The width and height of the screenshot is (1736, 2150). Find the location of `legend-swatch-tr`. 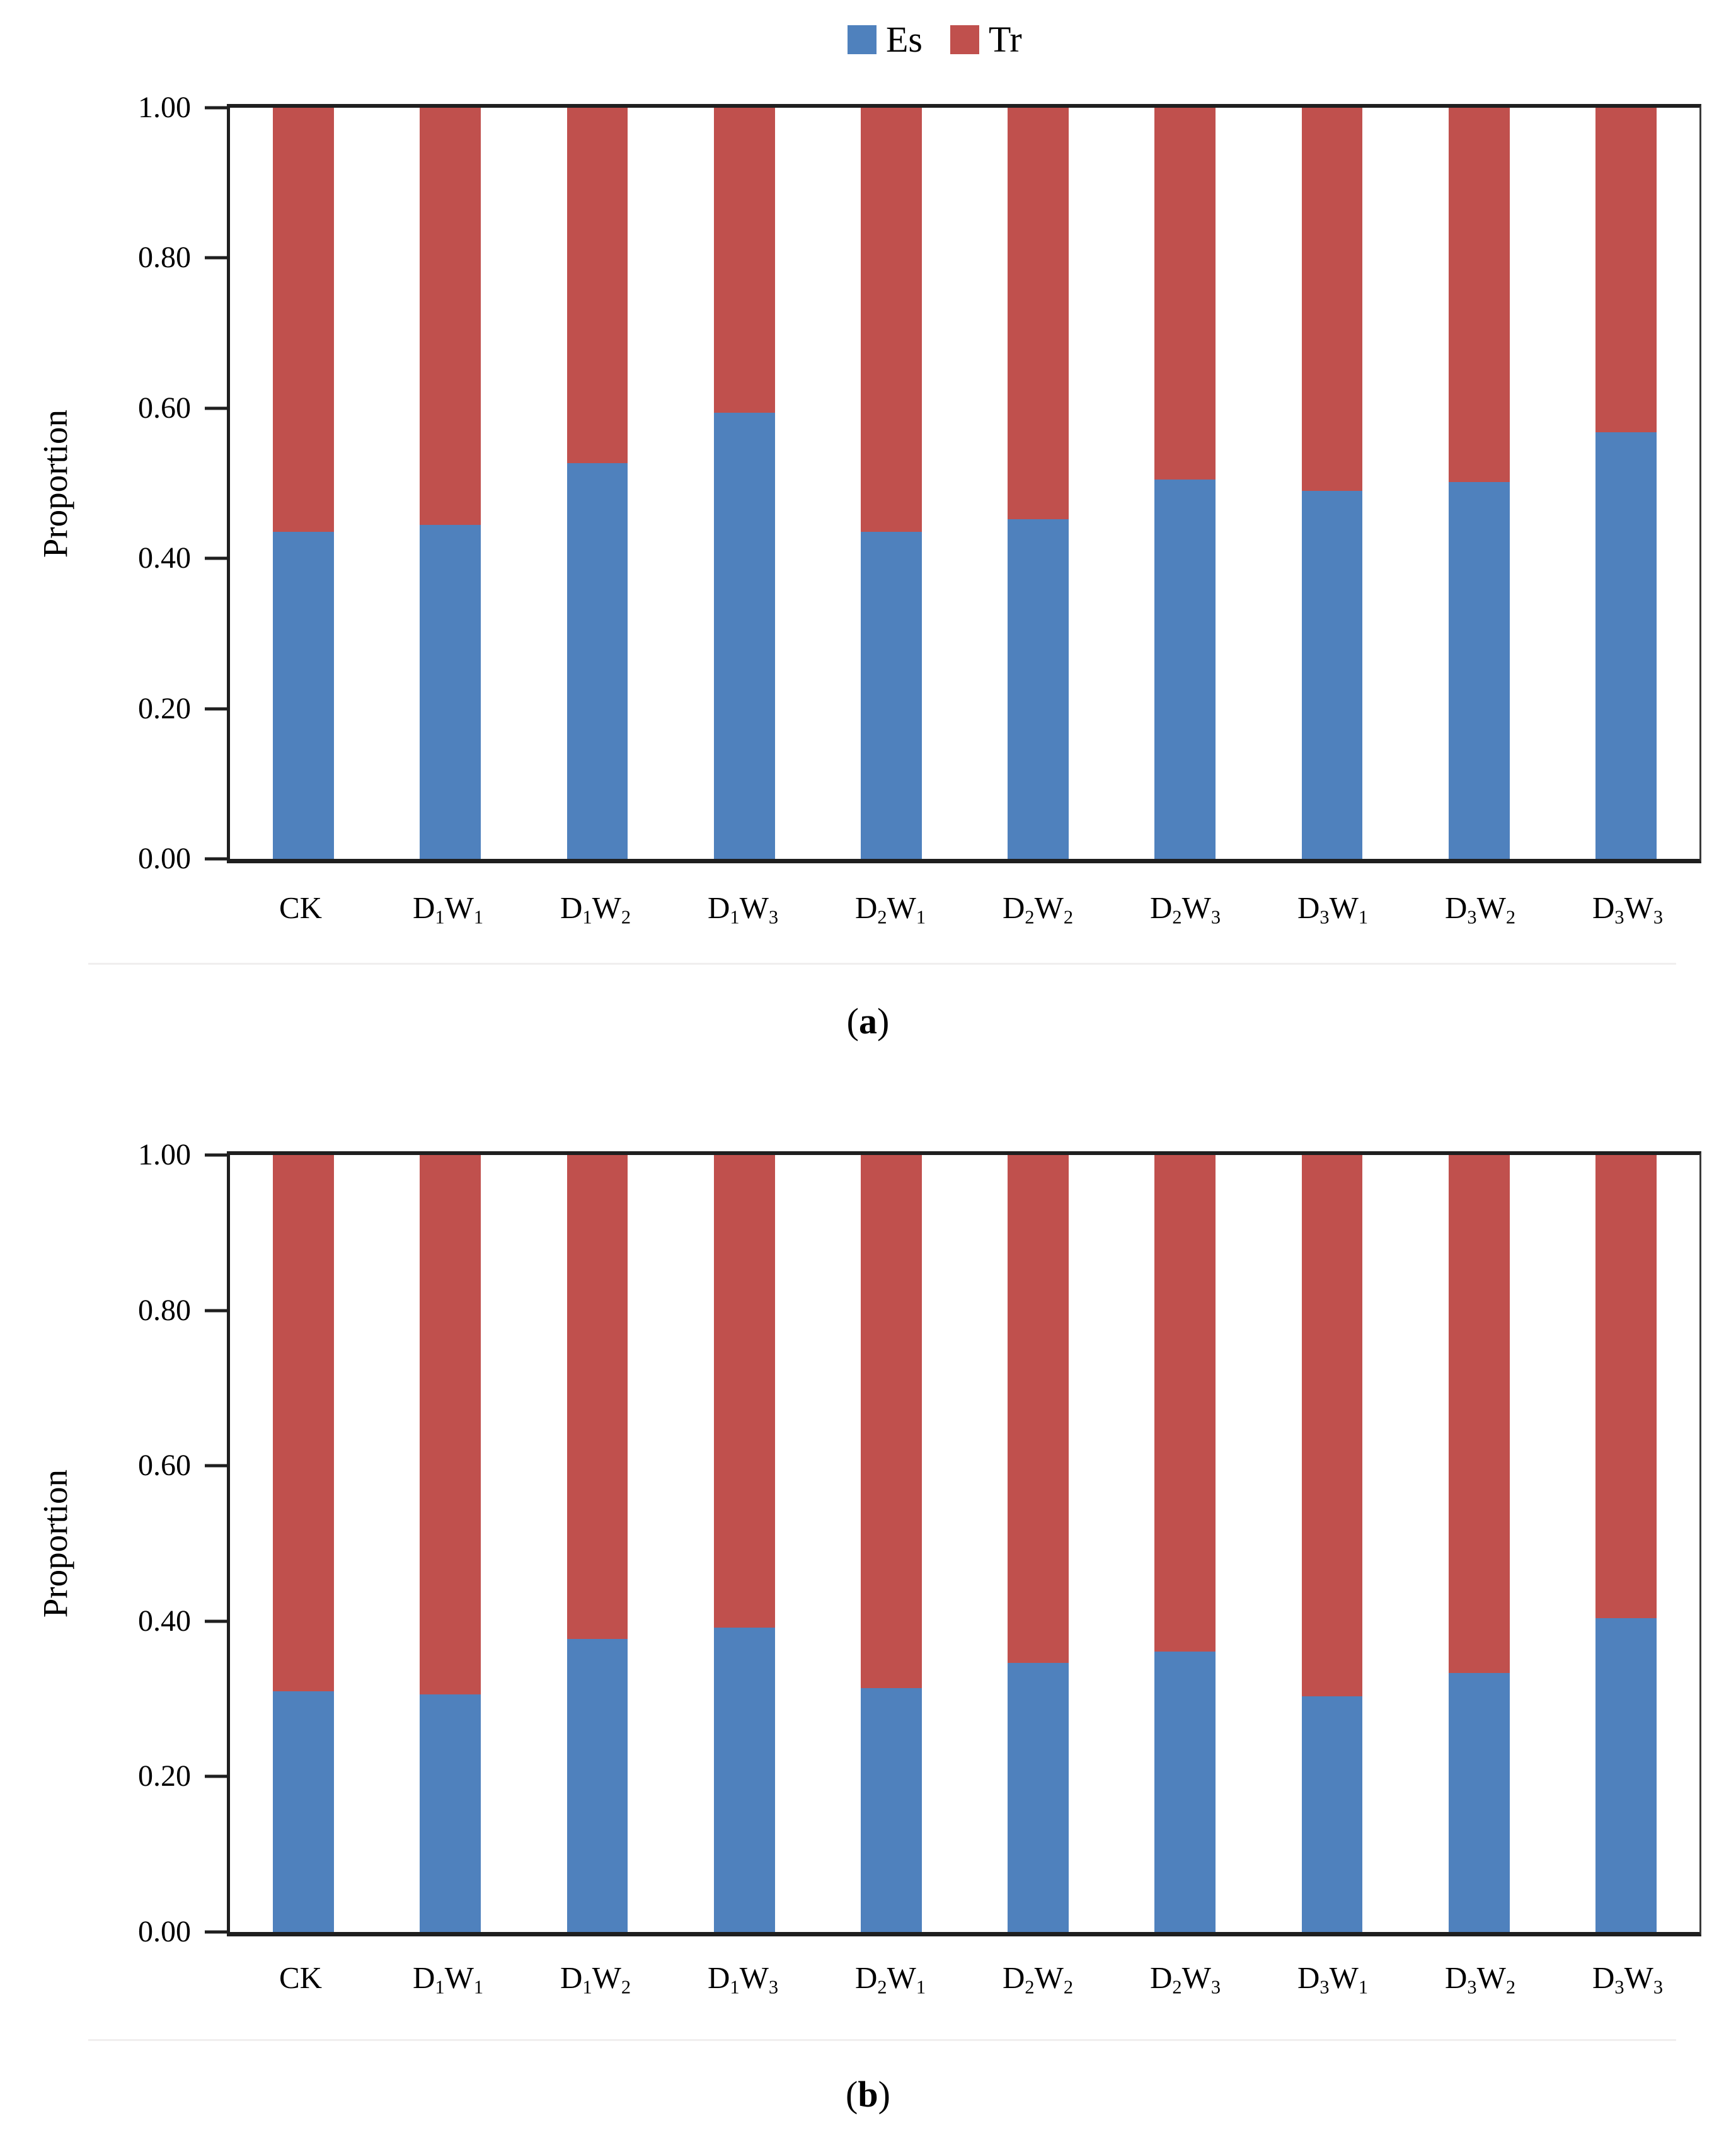

legend-swatch-tr is located at coordinates (964, 39).